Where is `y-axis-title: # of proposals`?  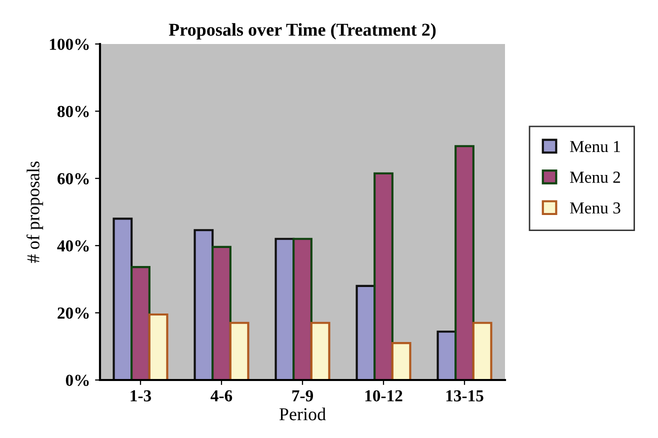
y-axis-title: # of proposals is located at coordinates (35, 212).